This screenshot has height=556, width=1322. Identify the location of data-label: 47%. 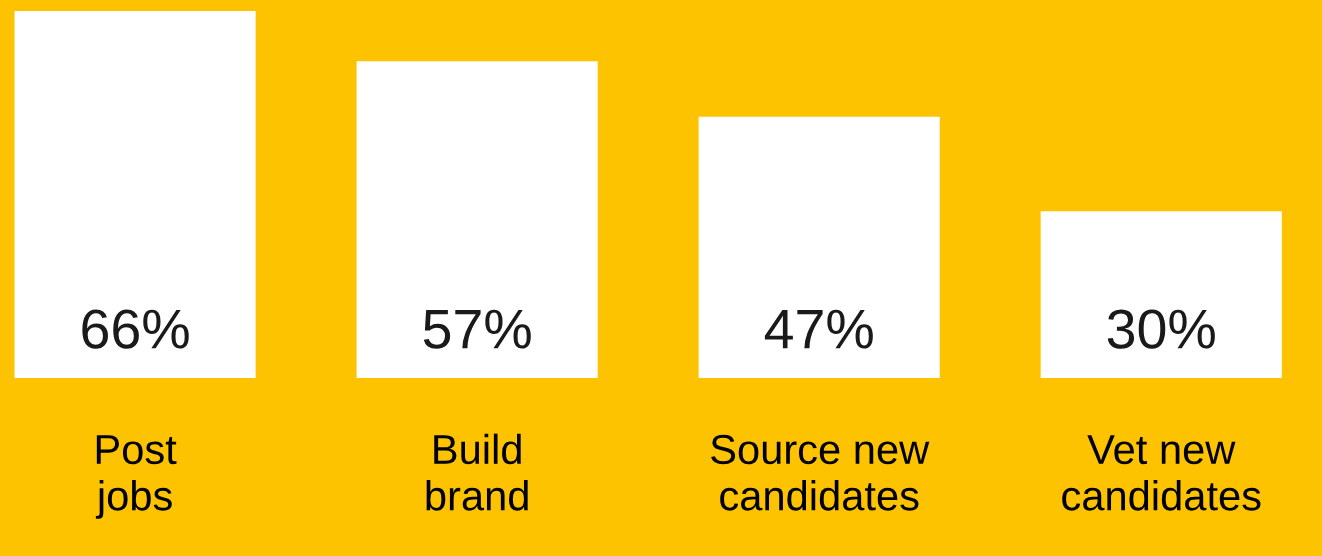
(818, 329).